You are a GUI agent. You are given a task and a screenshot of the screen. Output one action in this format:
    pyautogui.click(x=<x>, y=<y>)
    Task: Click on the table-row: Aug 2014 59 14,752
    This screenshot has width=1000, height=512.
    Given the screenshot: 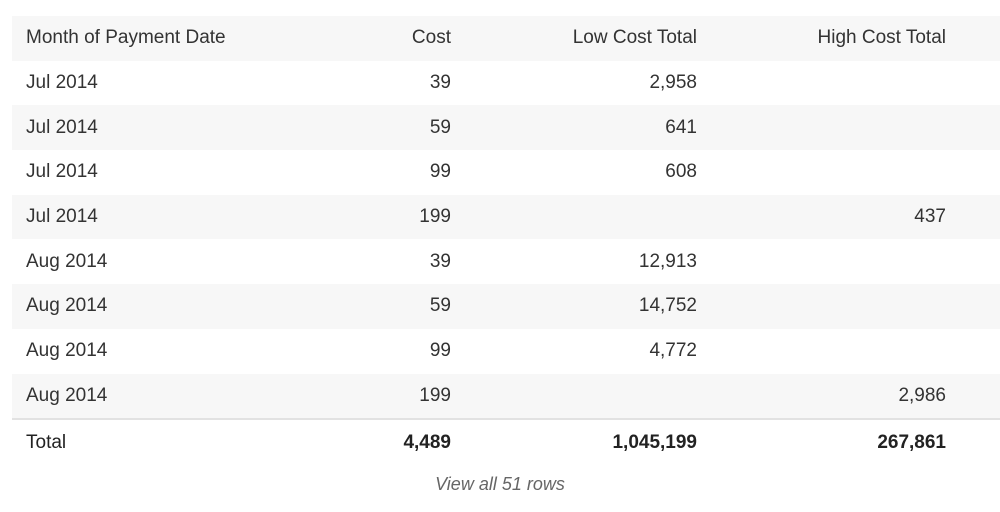 What is the action you would take?
    pyautogui.click(x=506, y=306)
    